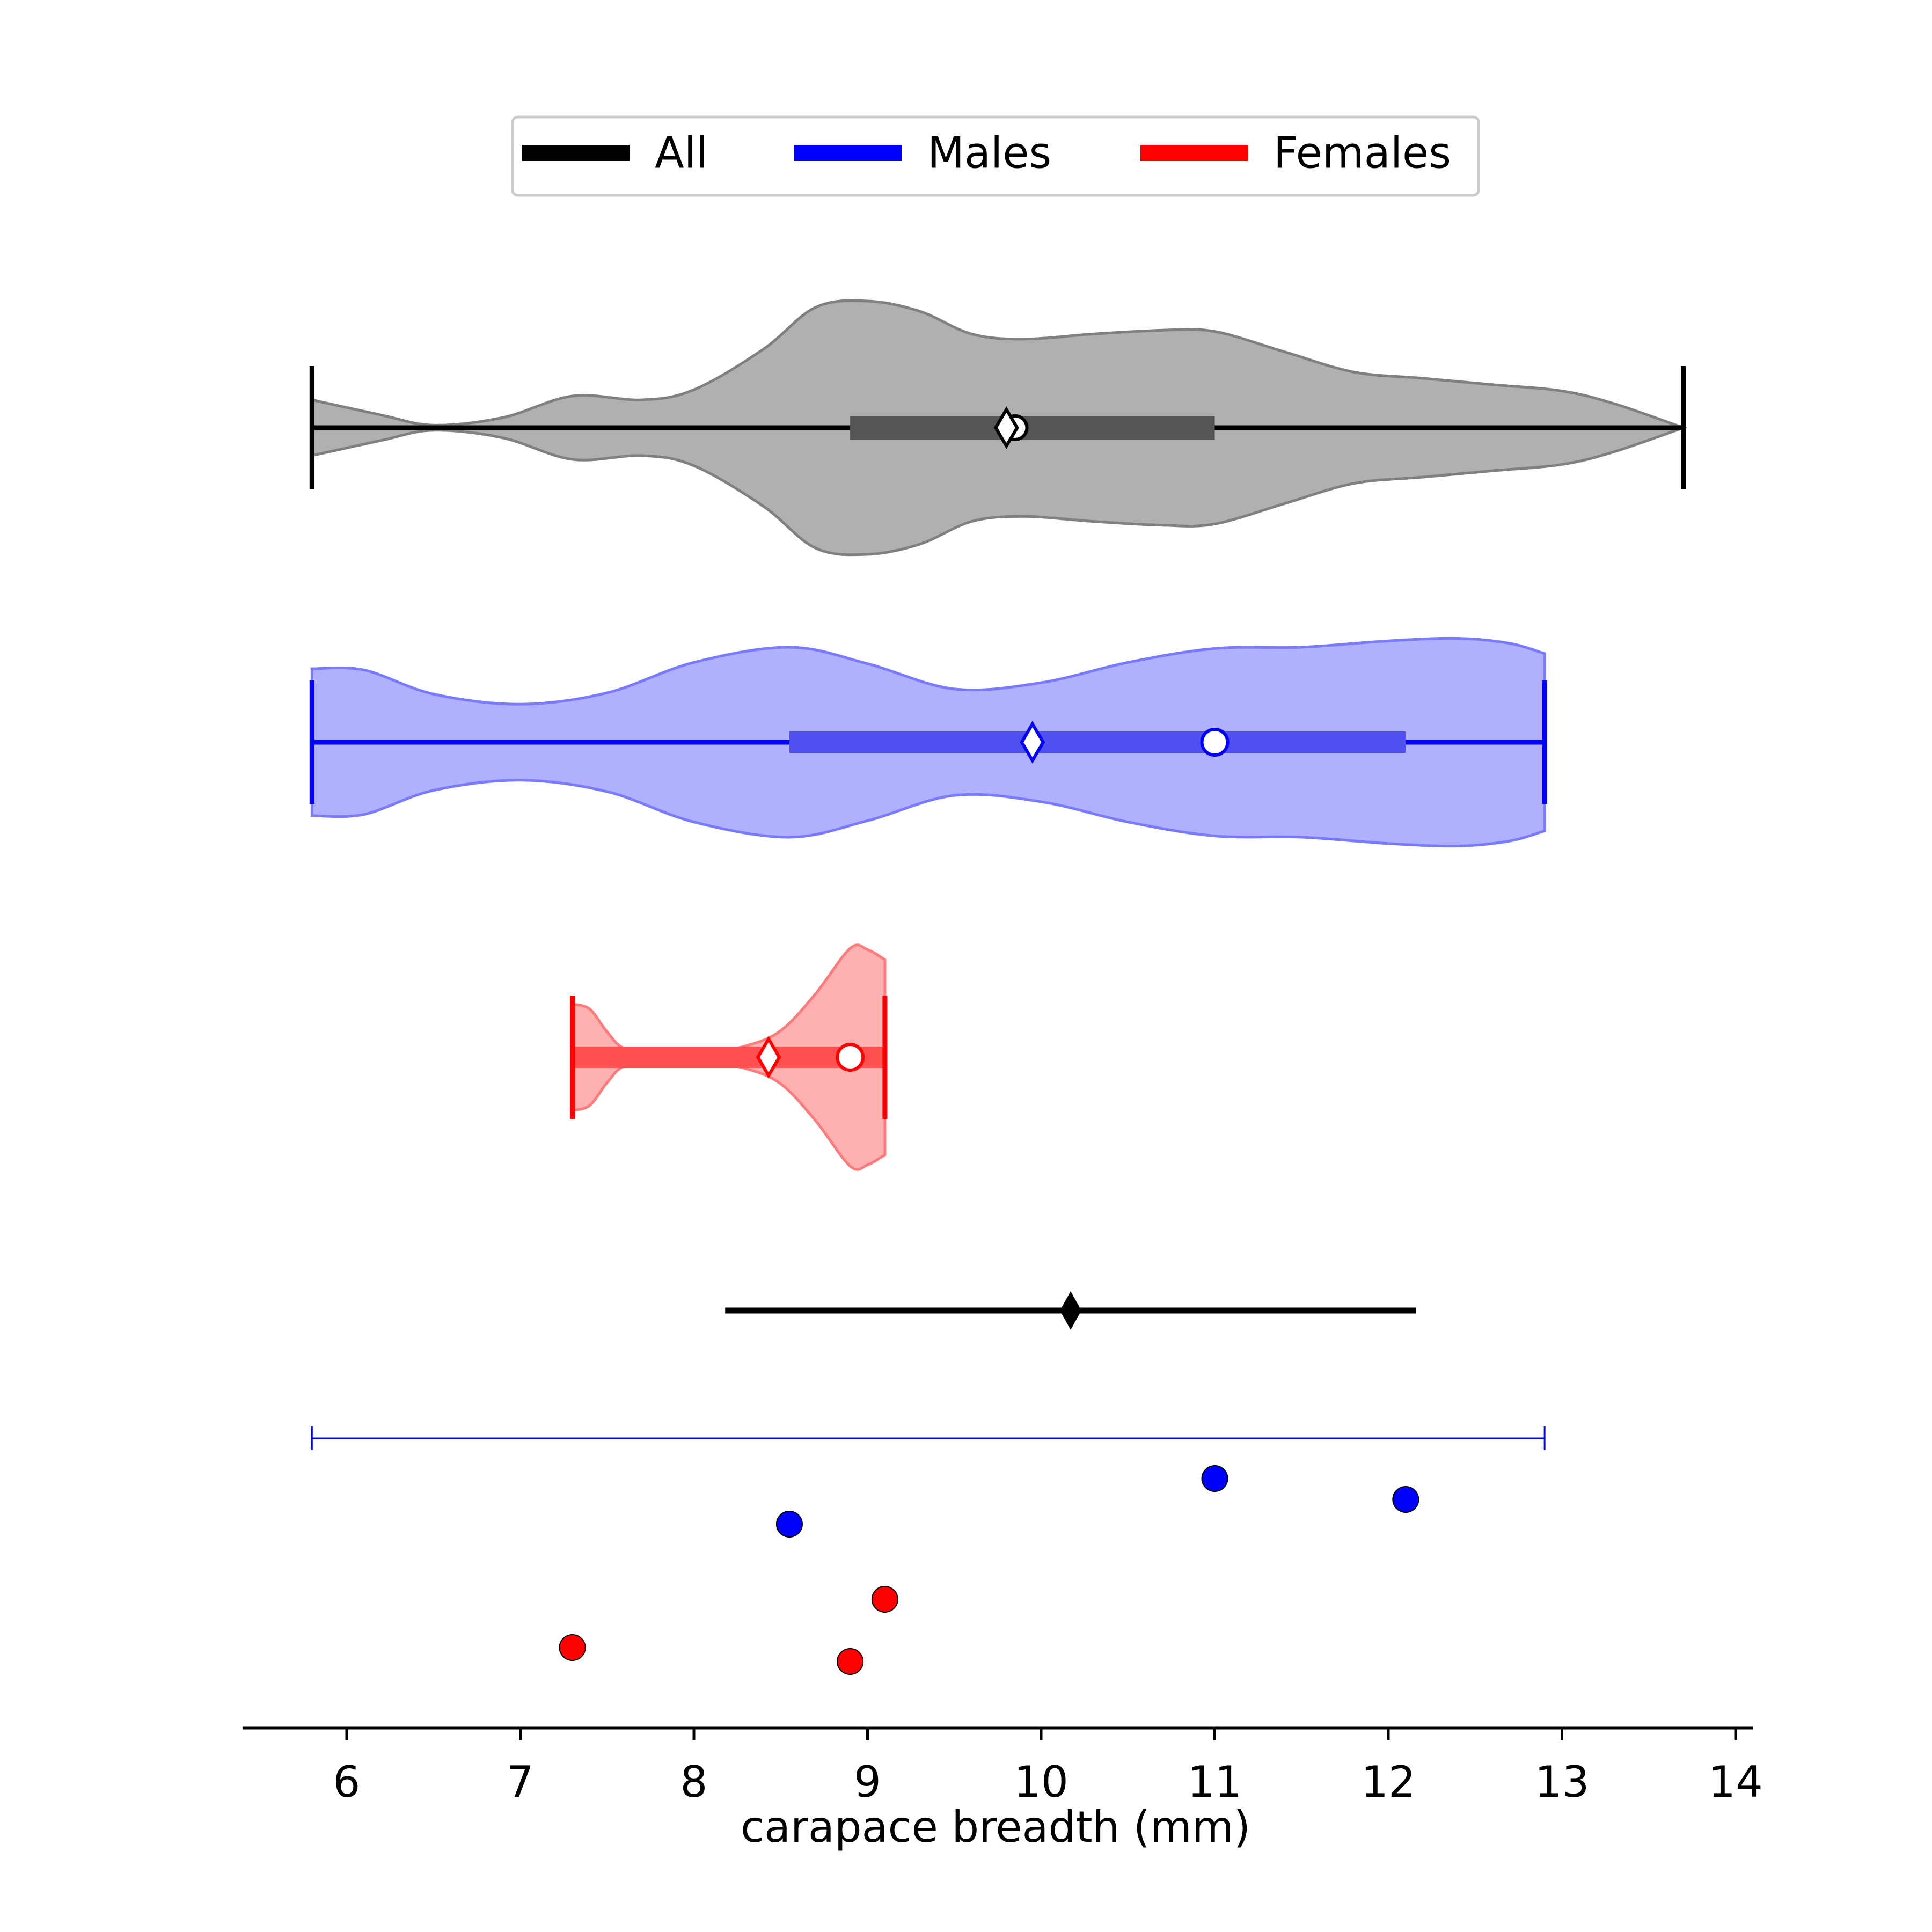 The width and height of the screenshot is (1932, 1932). I want to click on legend-label-females: Females, so click(1362, 153).